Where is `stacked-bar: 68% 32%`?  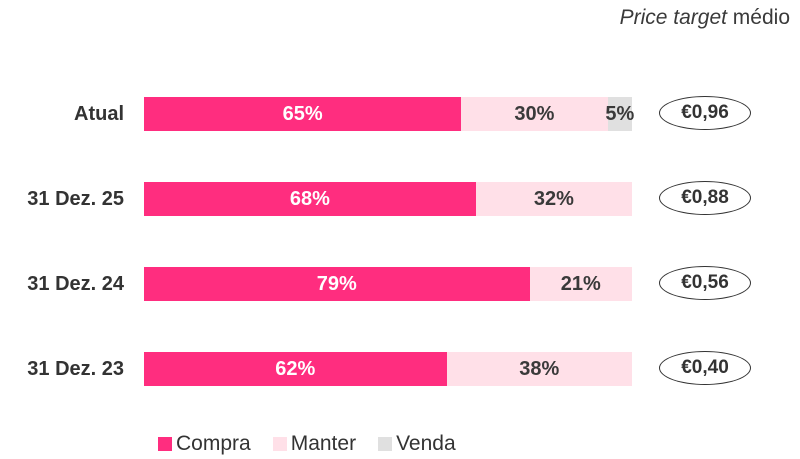 stacked-bar: 68% 32% is located at coordinates (388, 199).